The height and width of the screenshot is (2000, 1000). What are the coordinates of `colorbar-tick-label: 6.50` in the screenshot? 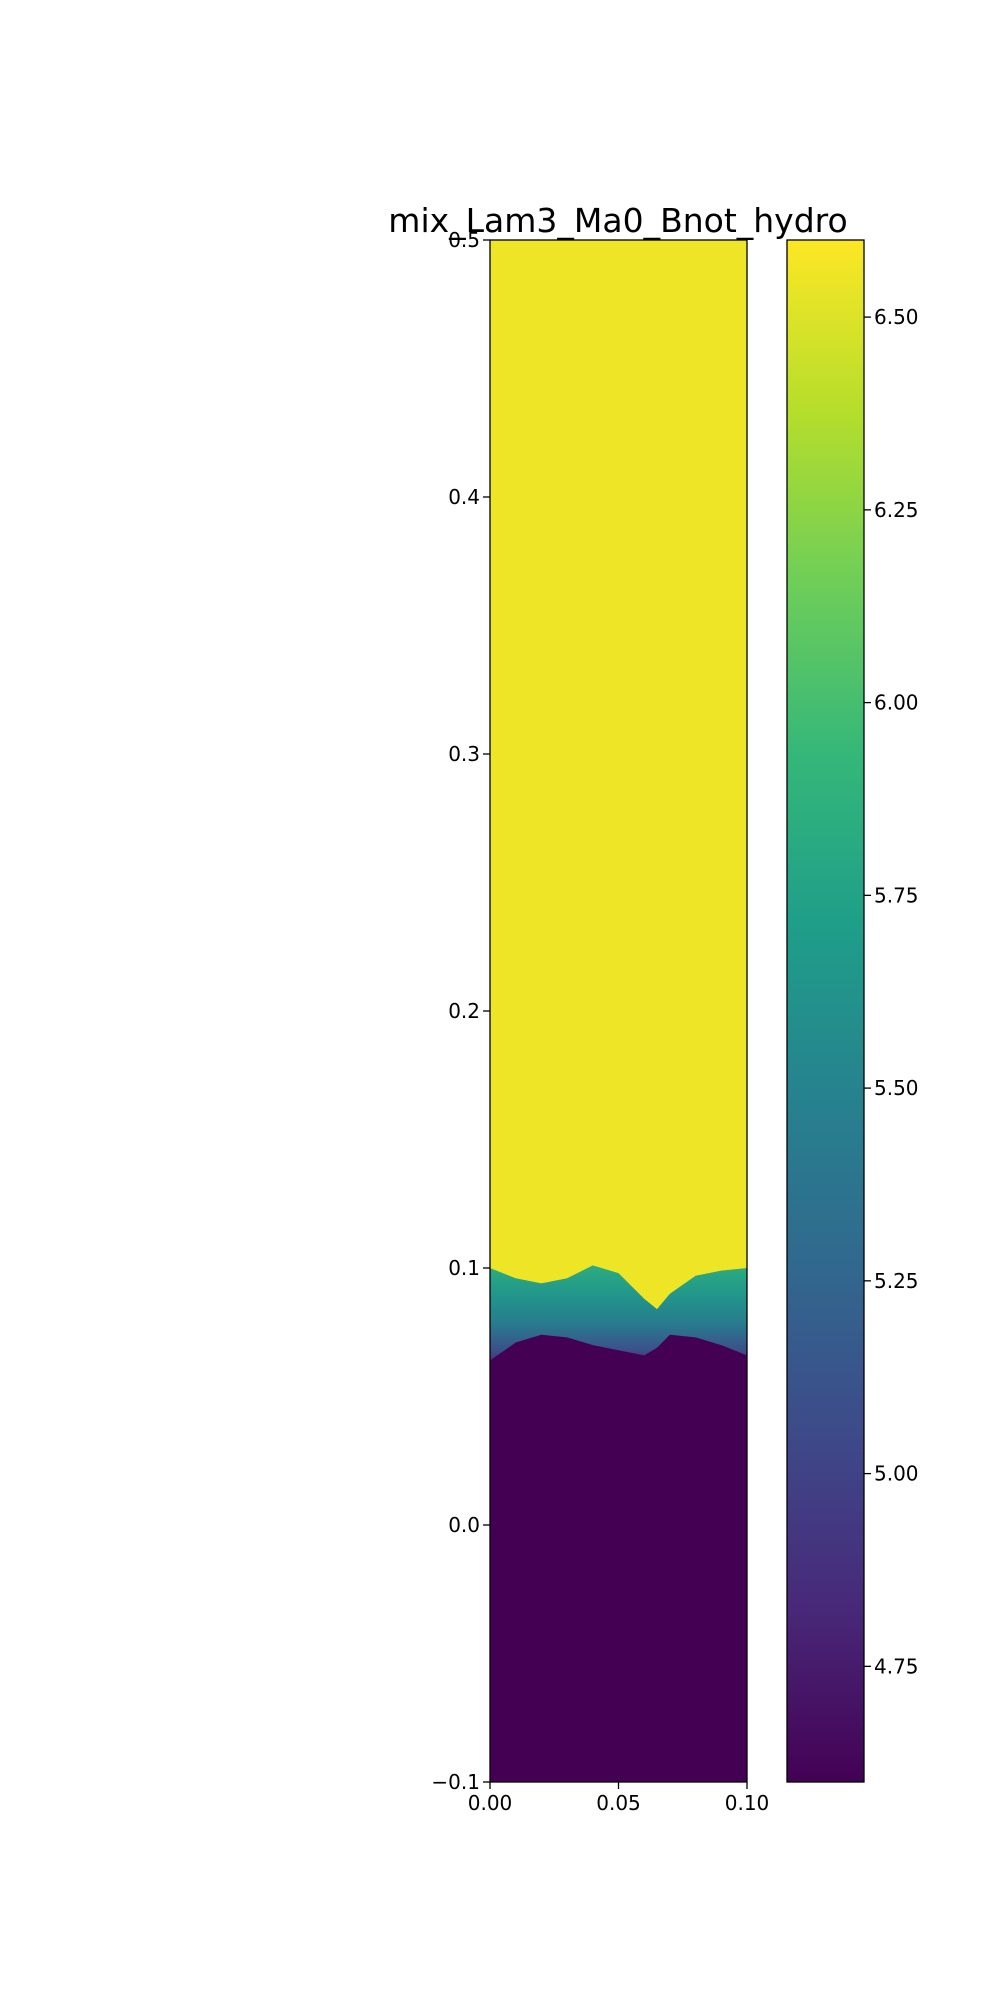 It's located at (896, 317).